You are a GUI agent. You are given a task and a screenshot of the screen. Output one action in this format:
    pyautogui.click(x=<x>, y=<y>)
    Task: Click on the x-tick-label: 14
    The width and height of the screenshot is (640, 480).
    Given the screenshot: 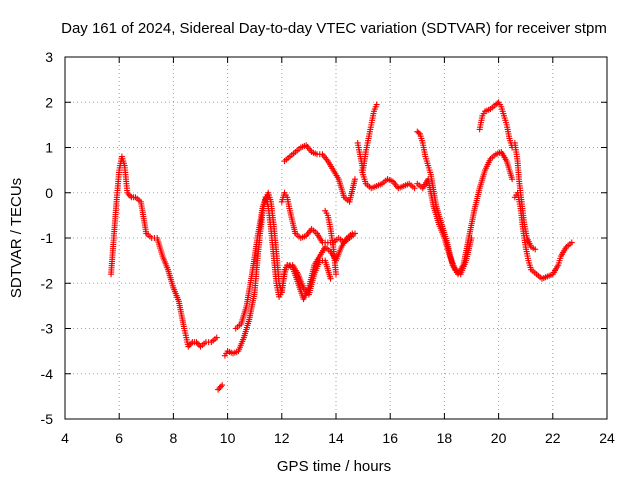 What is the action you would take?
    pyautogui.click(x=336, y=438)
    